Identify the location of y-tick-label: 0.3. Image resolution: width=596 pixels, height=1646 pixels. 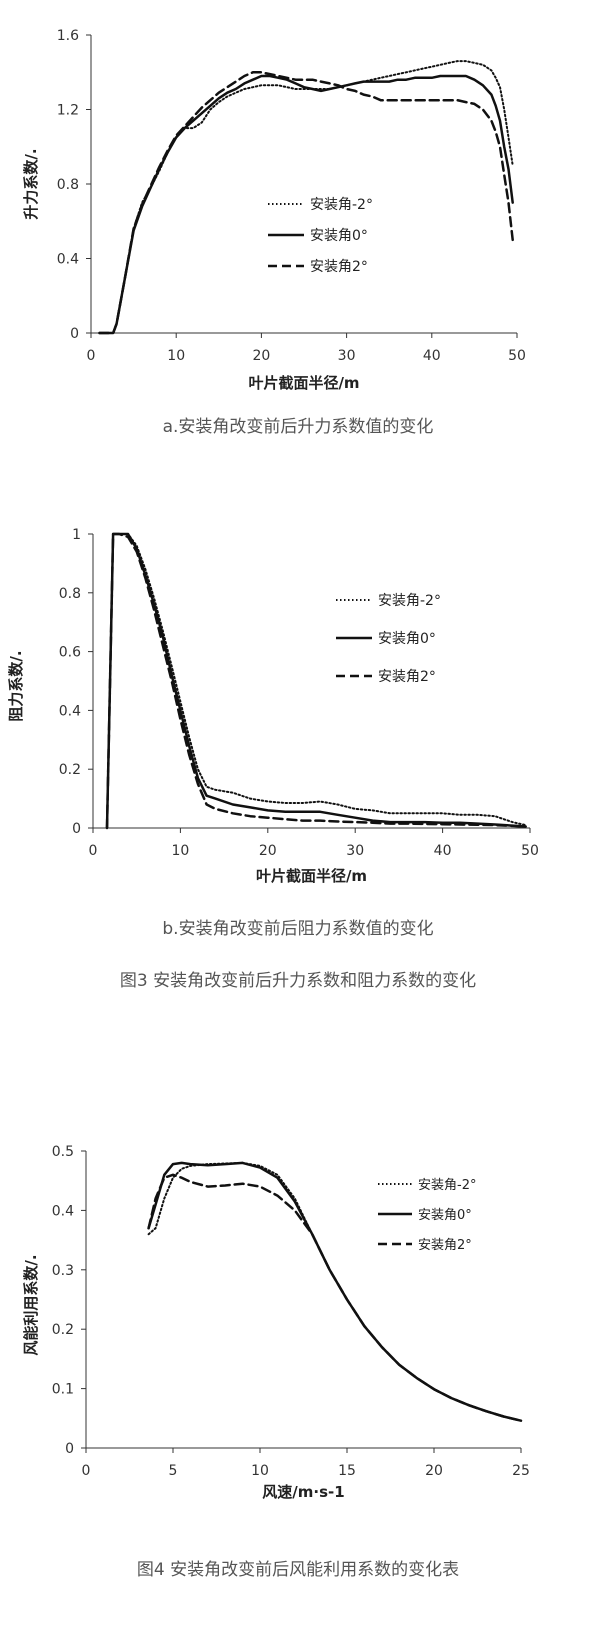
(63, 1271).